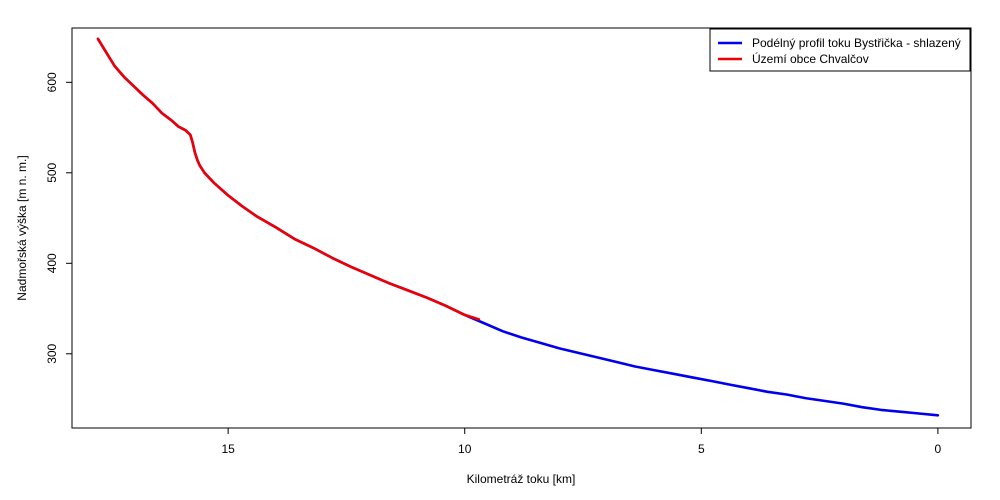 The width and height of the screenshot is (1000, 500). Describe the element at coordinates (228, 449) in the screenshot. I see `x-tick-label: 15` at that location.